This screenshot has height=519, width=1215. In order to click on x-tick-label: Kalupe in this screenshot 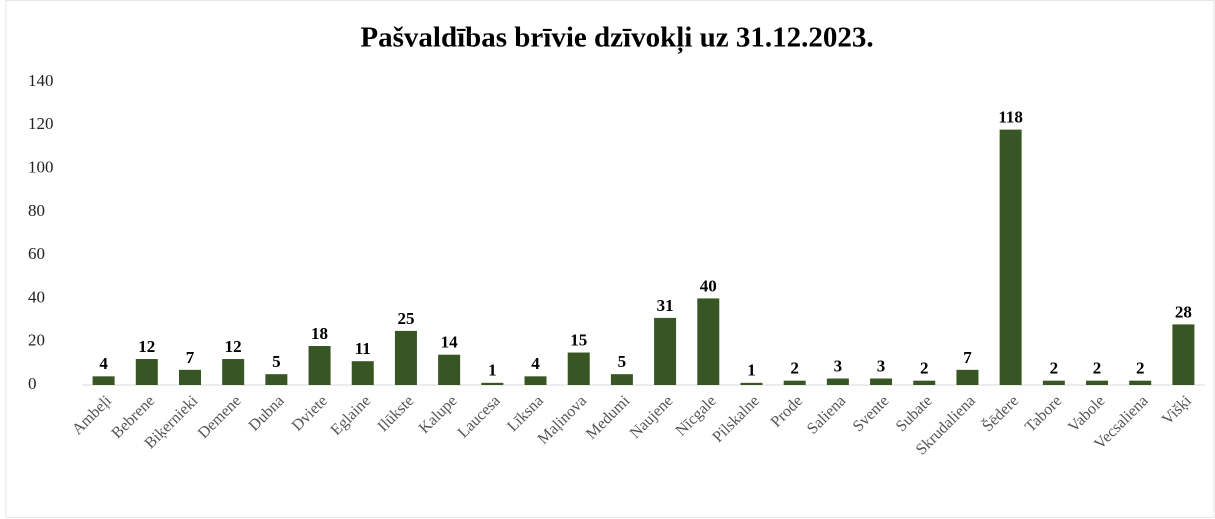, I will do `click(438, 414)`.